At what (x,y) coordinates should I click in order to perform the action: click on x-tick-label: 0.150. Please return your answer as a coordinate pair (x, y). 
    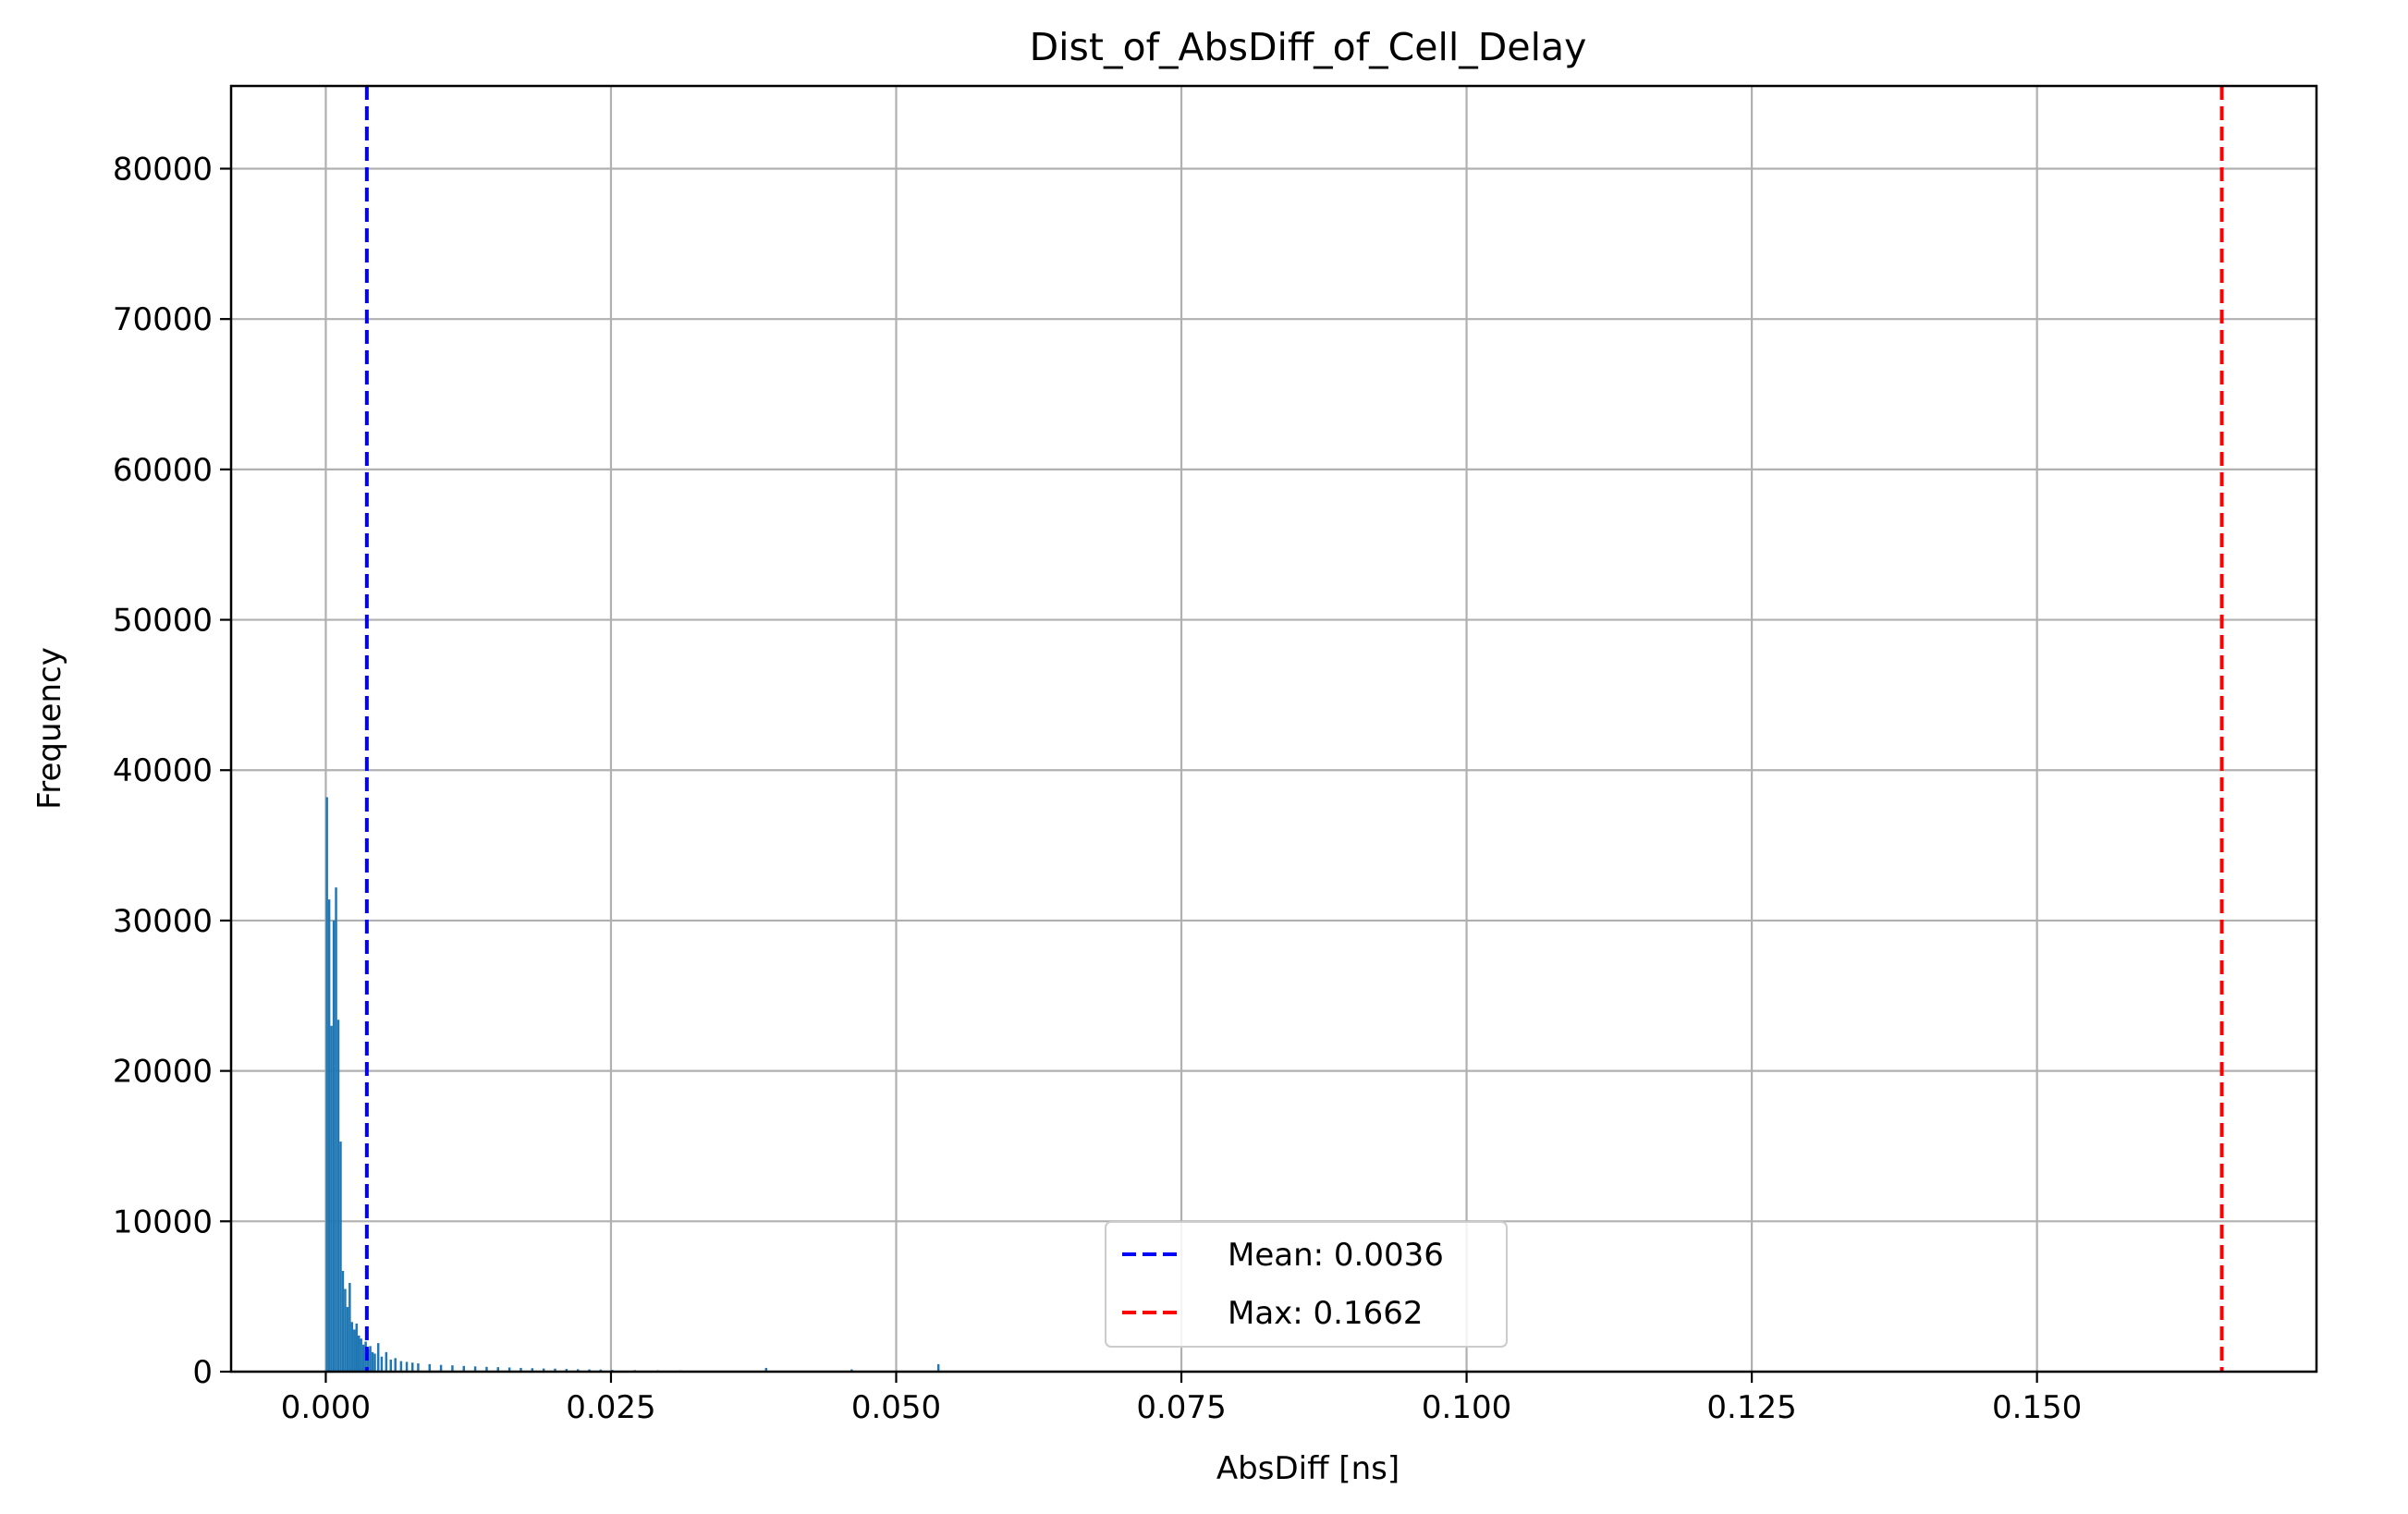
    Looking at the image, I should click on (2037, 1407).